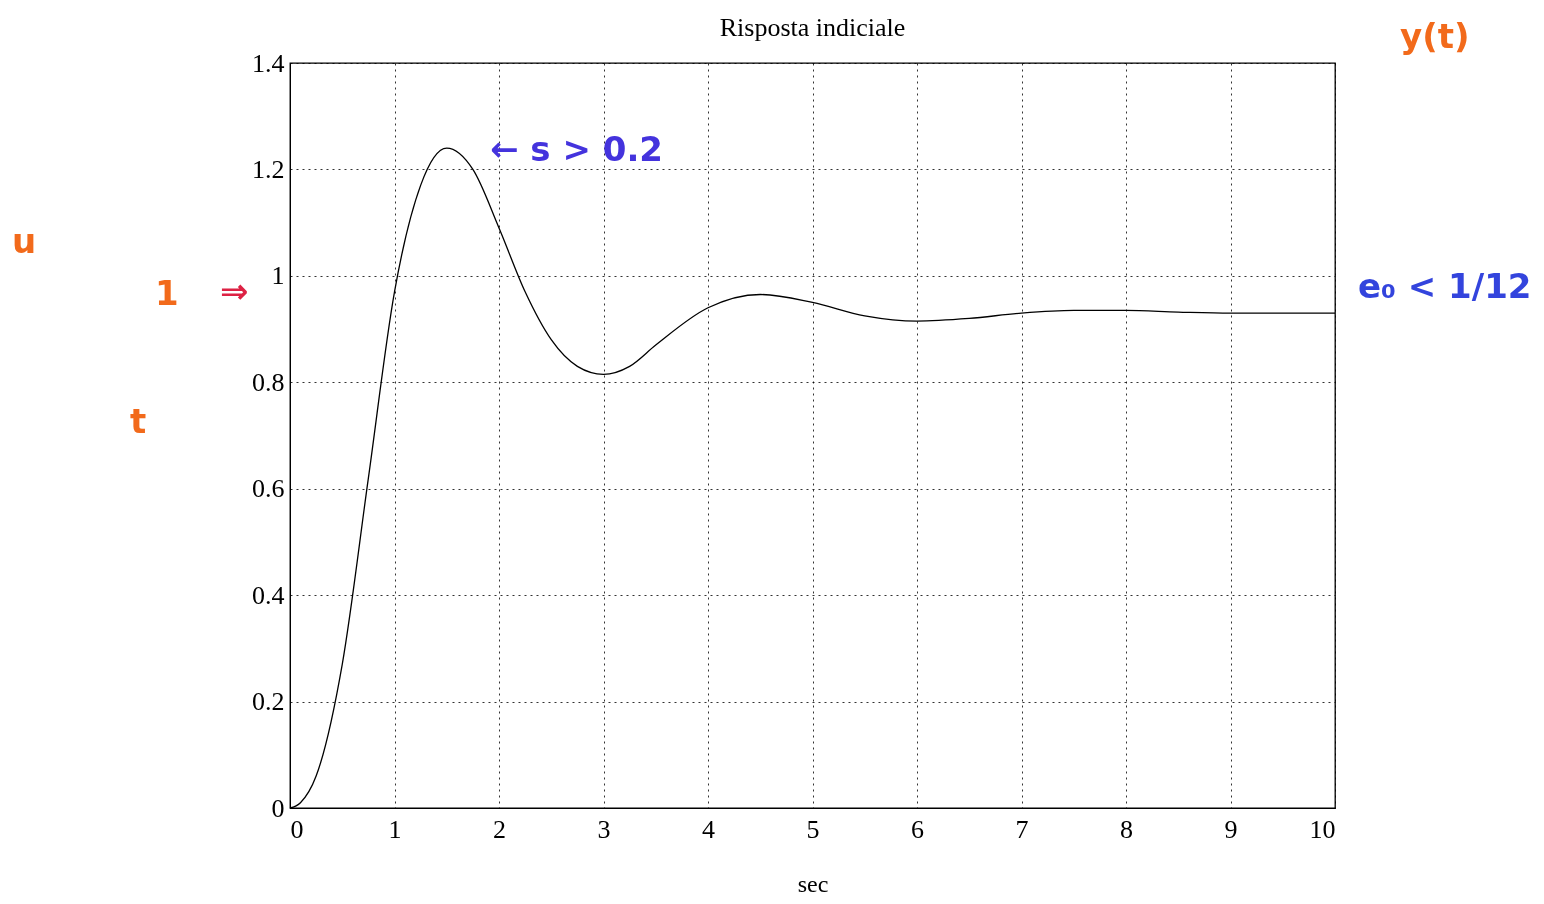  I want to click on text: t, so click(138, 421).